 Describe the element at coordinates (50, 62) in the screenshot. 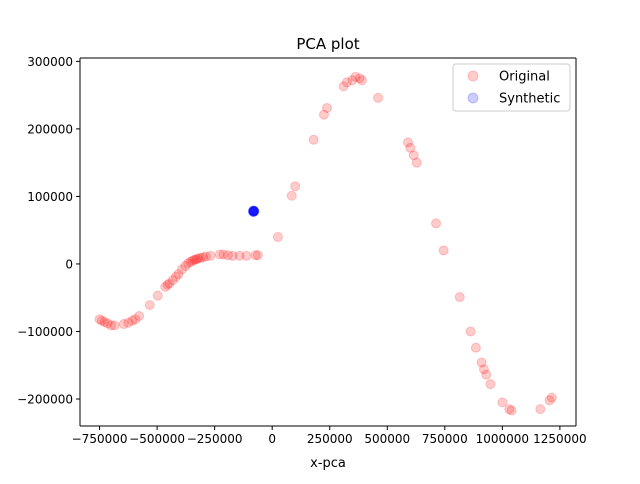

I see `y-tick-label: 300000` at that location.